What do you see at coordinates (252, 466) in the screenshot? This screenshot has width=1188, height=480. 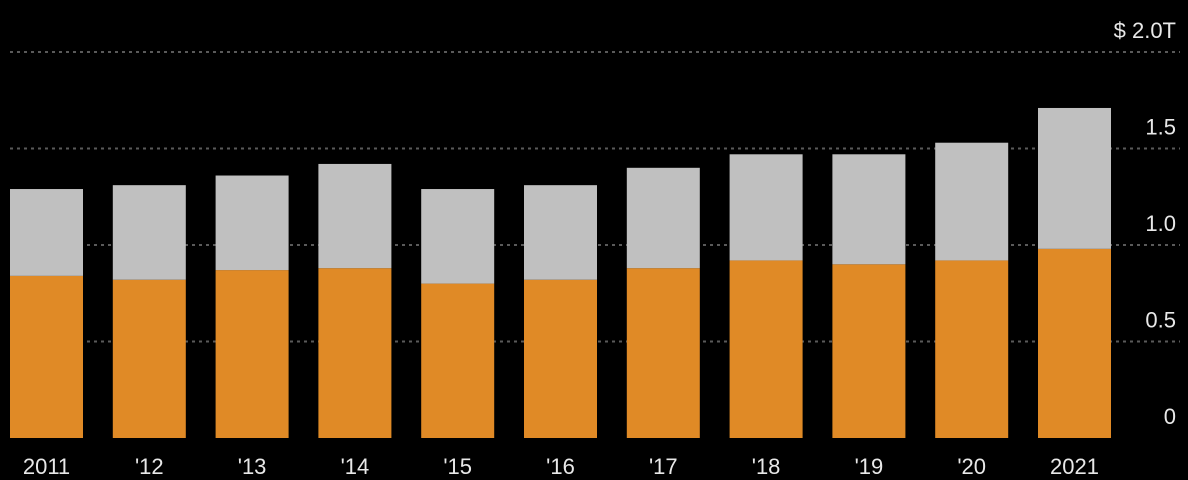 I see `x-tick-label-2: '13` at bounding box center [252, 466].